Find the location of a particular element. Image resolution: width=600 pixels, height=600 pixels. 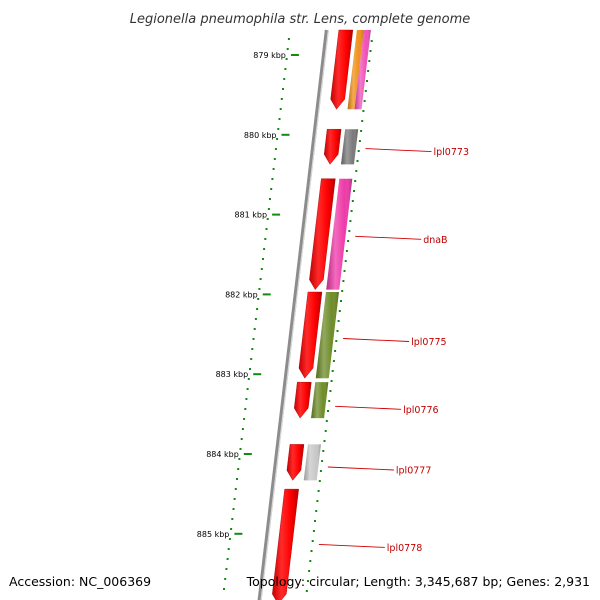

gene-label: lpl0773 is located at coordinates (452, 152).